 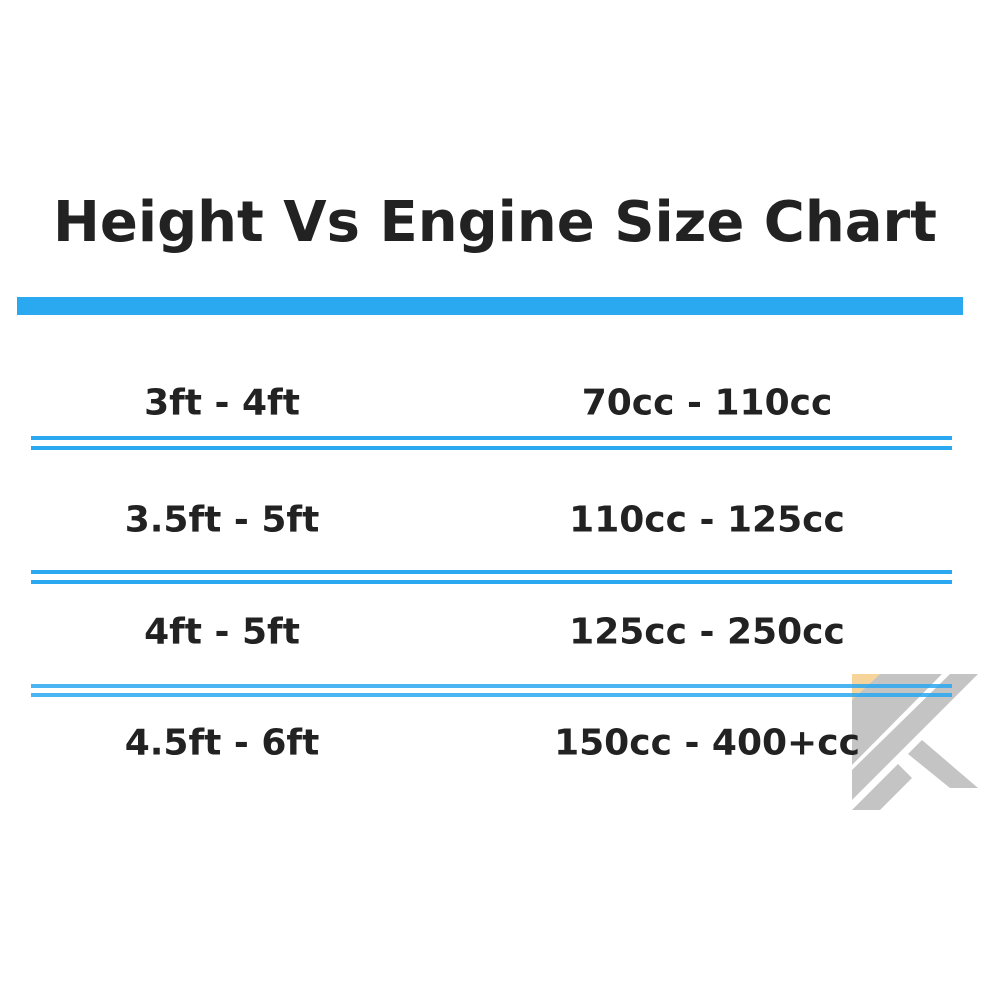 What do you see at coordinates (707, 632) in the screenshot?
I see `table-cell-engine: 125cc - 250cc` at bounding box center [707, 632].